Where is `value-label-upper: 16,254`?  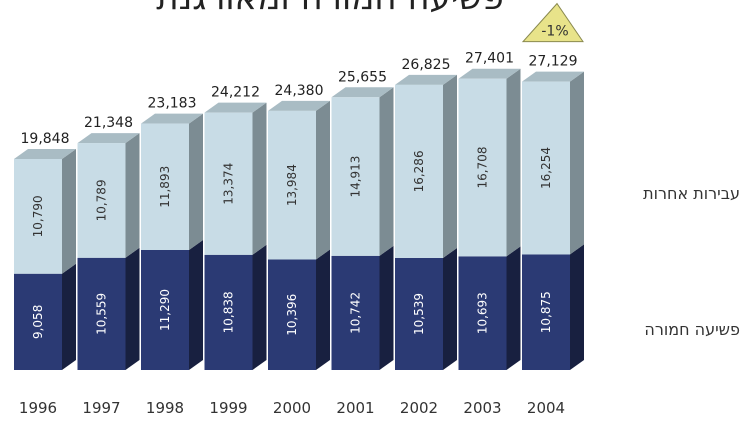
value-label-upper: 16,254 is located at coordinates (546, 168).